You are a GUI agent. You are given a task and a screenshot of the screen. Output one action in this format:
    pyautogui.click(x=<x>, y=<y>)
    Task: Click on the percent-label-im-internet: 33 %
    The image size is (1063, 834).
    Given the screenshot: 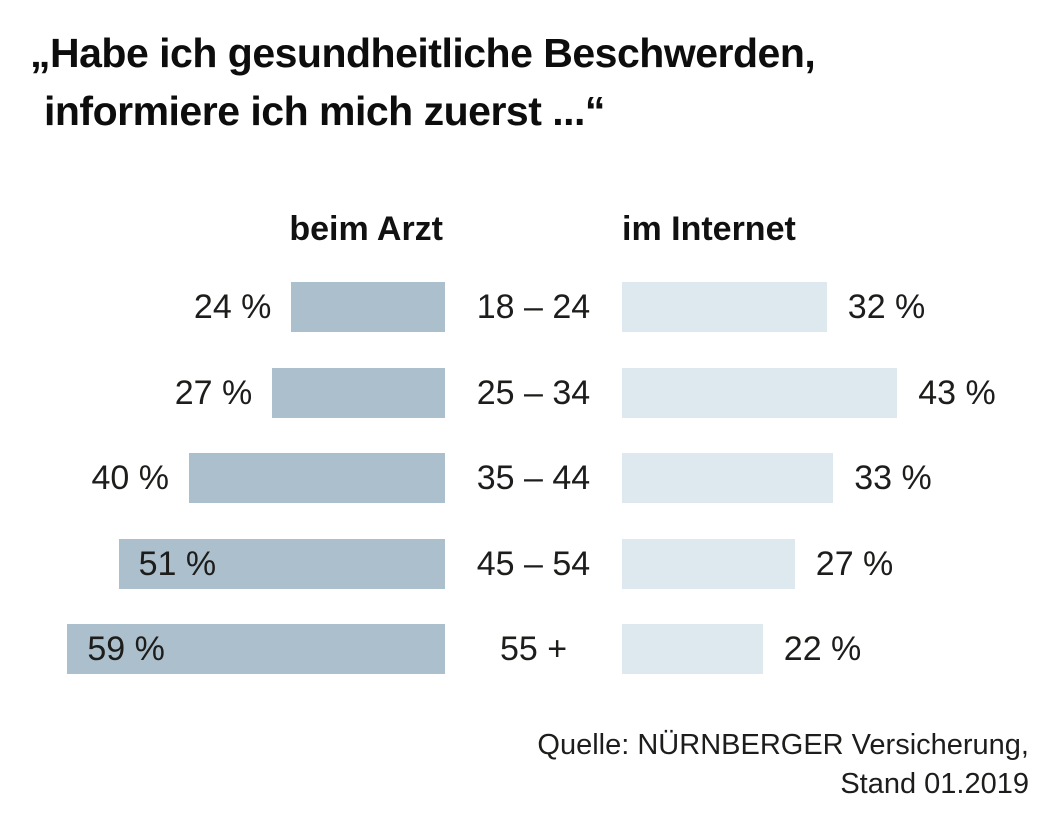 What is the action you would take?
    pyautogui.click(x=893, y=478)
    